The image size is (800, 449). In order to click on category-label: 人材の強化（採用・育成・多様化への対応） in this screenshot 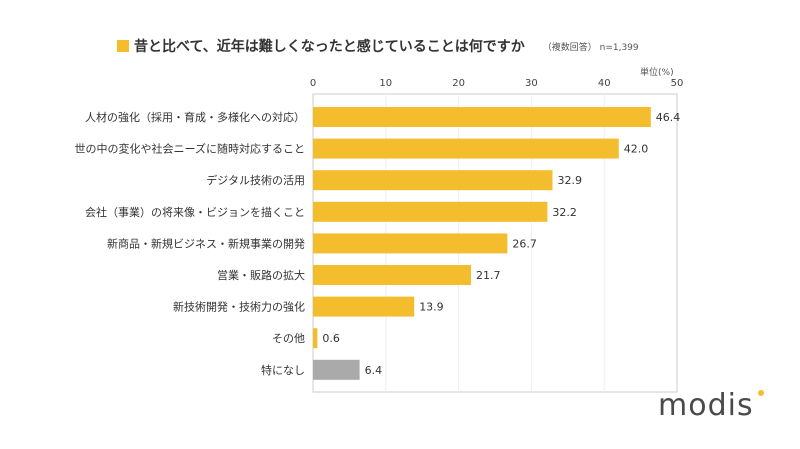, I will do `click(195, 117)`.